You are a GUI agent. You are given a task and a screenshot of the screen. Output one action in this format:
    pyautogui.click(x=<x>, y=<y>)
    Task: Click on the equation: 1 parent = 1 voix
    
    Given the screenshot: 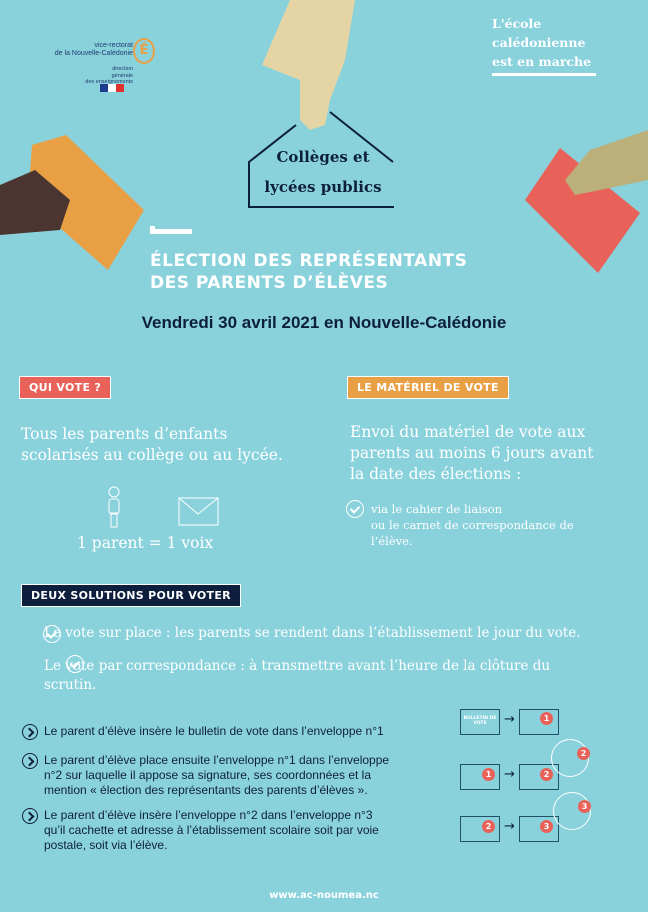 What is the action you would take?
    pyautogui.click(x=145, y=543)
    